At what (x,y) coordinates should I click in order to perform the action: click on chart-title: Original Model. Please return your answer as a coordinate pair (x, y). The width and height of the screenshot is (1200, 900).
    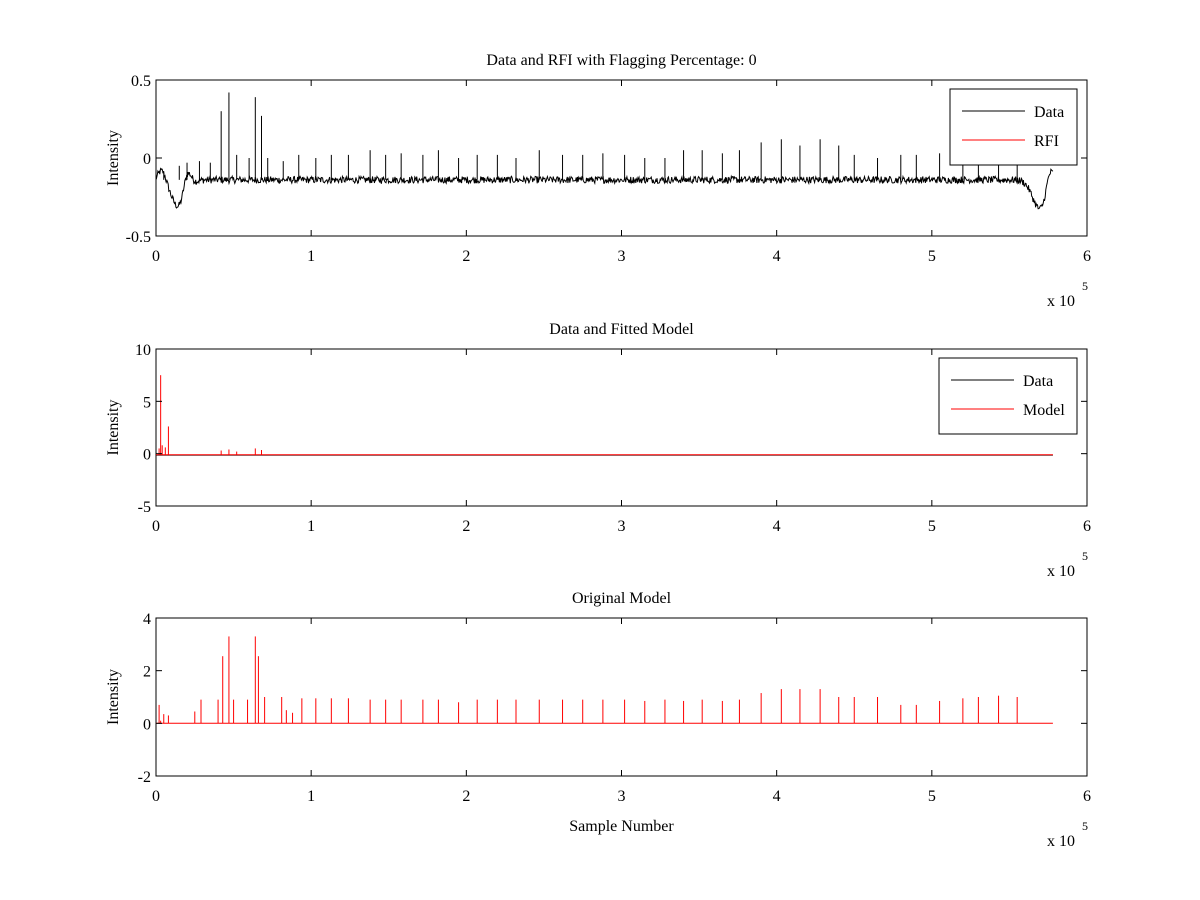
    Looking at the image, I should click on (622, 598).